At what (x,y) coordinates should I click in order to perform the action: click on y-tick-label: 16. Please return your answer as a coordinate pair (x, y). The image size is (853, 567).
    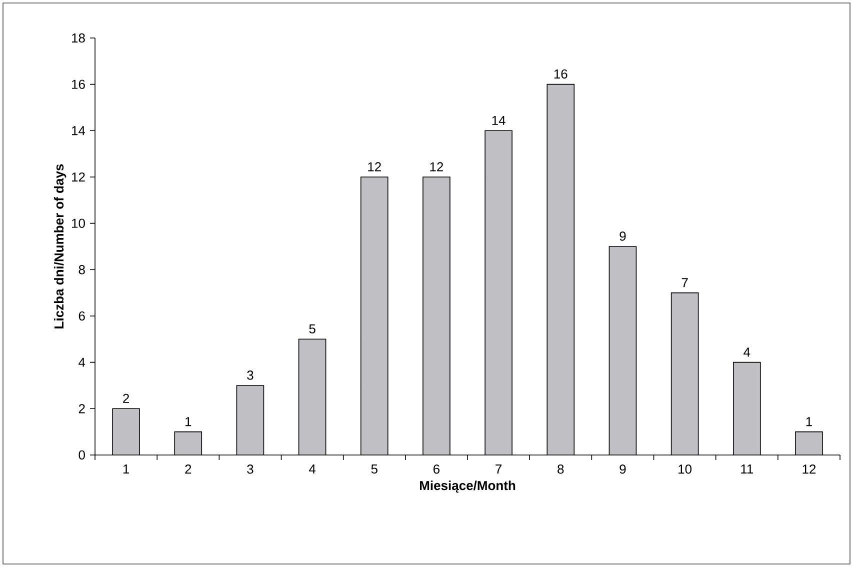
    Looking at the image, I should click on (78, 84).